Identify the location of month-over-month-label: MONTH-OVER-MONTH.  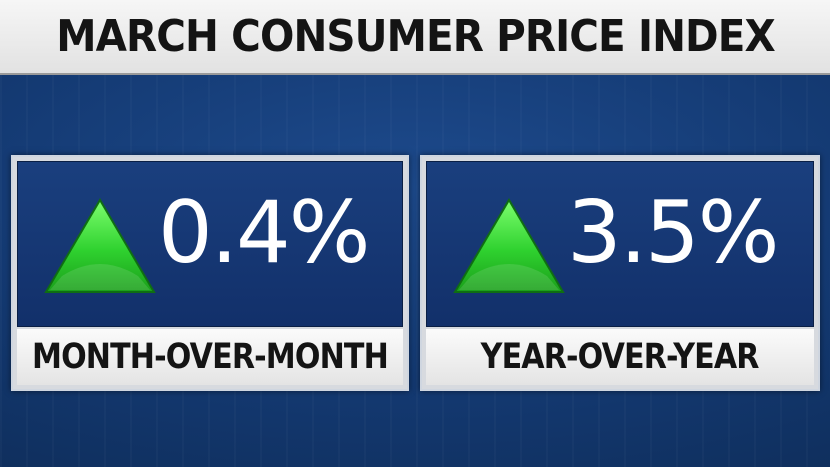
(210, 357).